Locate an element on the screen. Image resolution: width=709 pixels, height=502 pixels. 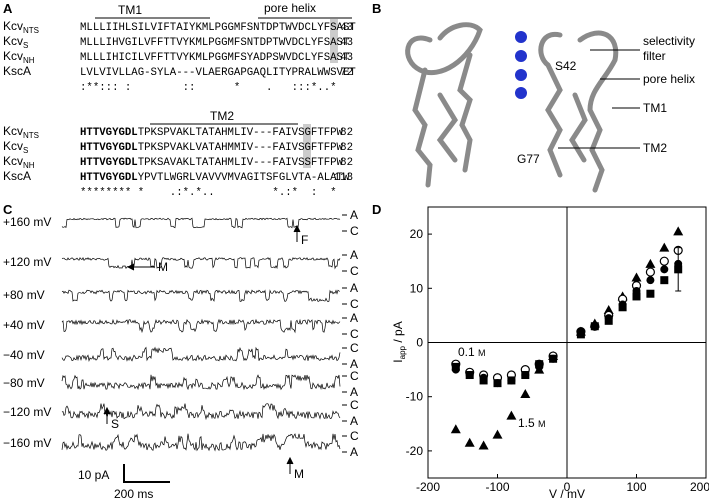
voltage-label: −80 mV is located at coordinates (24, 383).